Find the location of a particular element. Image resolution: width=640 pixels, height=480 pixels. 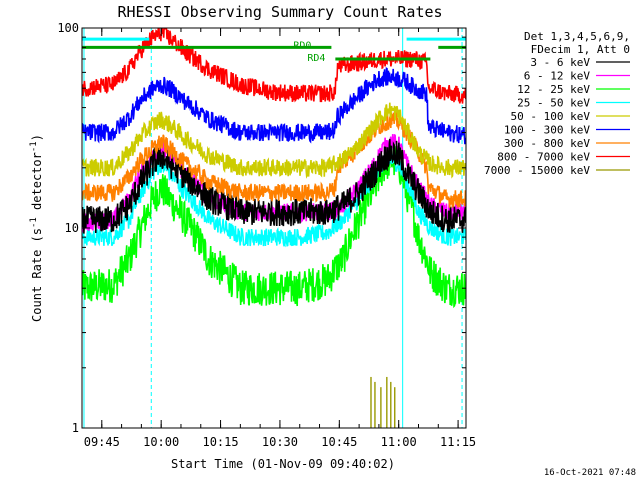

chart-title: RHESSI Observing Summary Count Rates is located at coordinates (279, 12).